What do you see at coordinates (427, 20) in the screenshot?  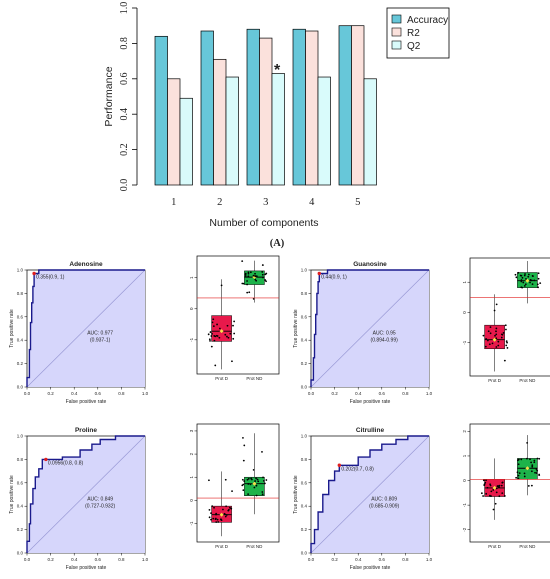 I see `legend-label-accuracy: Accuracy` at bounding box center [427, 20].